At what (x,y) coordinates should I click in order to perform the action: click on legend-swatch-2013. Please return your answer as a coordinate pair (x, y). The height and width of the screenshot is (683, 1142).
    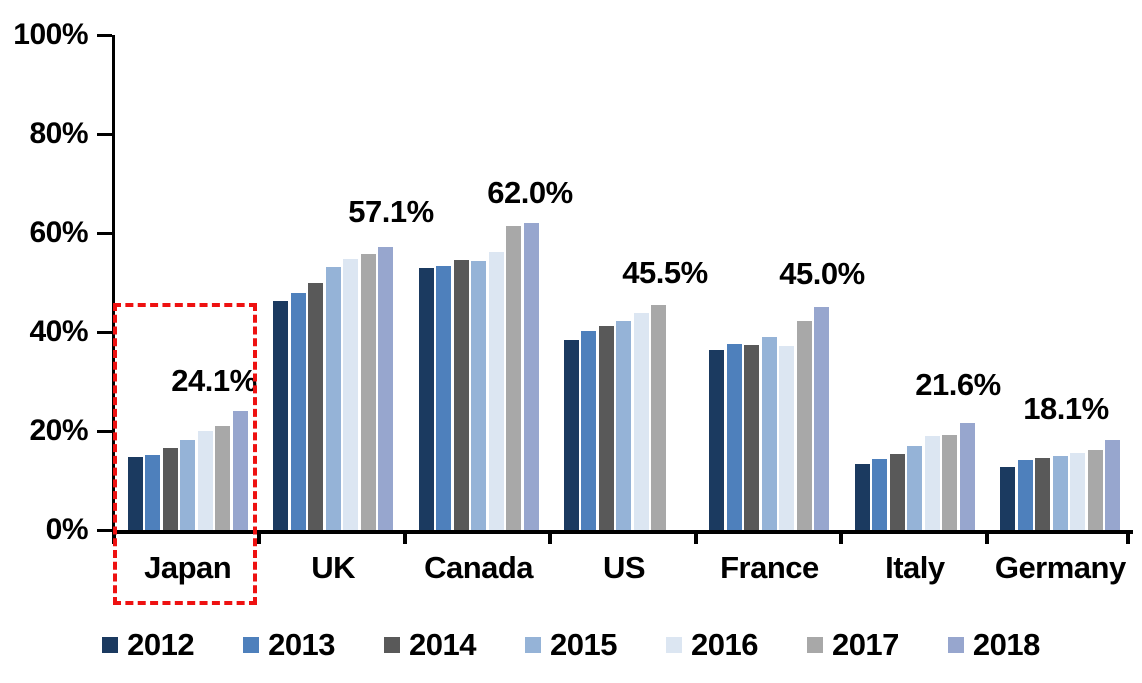
    Looking at the image, I should click on (251, 645).